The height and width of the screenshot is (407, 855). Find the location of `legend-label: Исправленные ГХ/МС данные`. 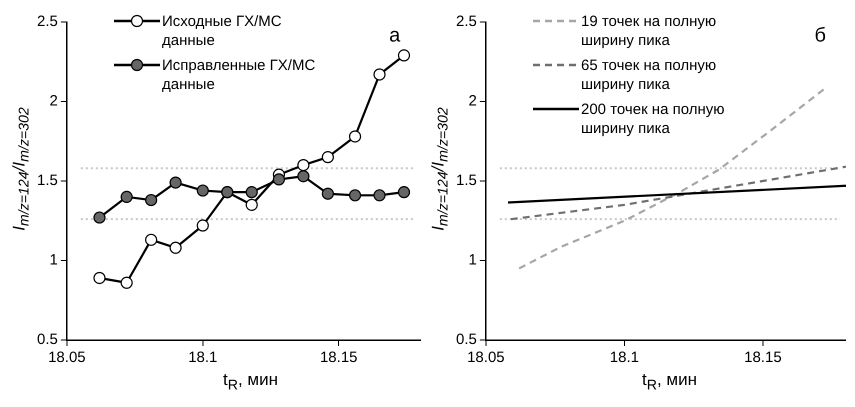

legend-label: Исправленные ГХ/МС данные is located at coordinates (239, 75).